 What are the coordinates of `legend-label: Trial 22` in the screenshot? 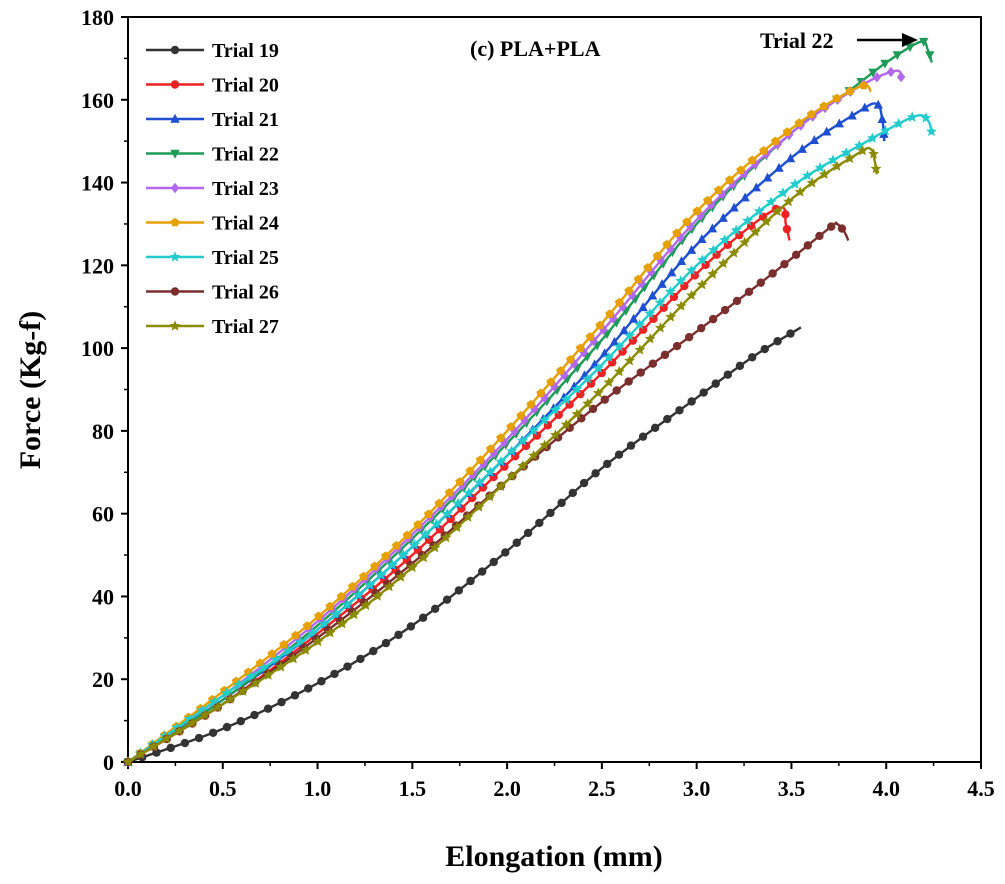 It's located at (245, 155).